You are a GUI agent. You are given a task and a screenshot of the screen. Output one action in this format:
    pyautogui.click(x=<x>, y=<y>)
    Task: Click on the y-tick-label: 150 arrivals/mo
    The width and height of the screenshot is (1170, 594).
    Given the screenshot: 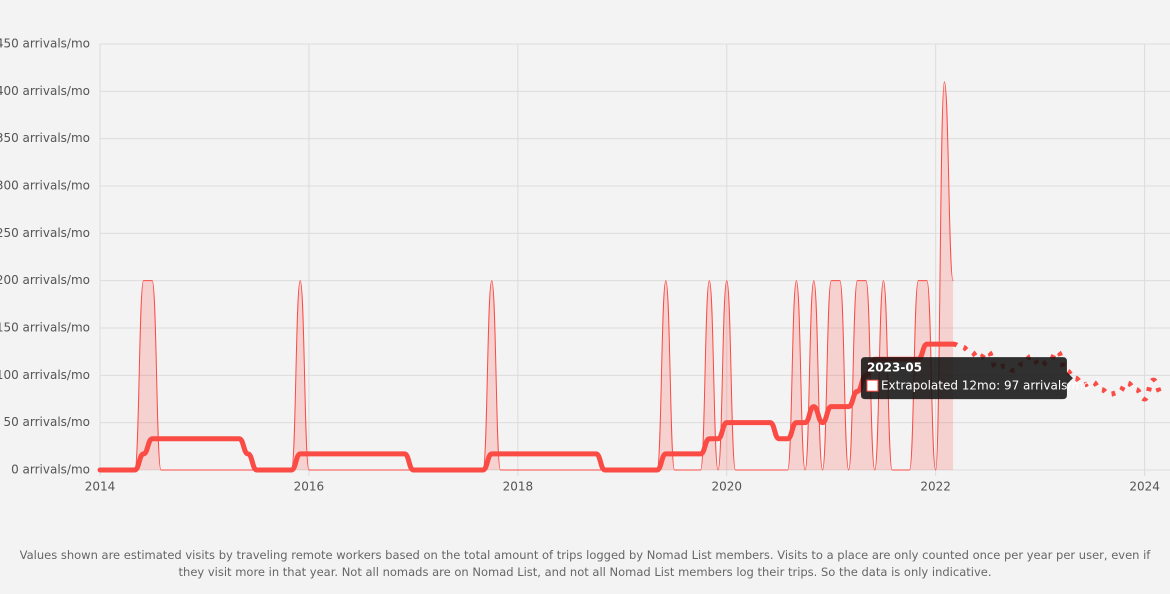 What is the action you would take?
    pyautogui.click(x=45, y=328)
    